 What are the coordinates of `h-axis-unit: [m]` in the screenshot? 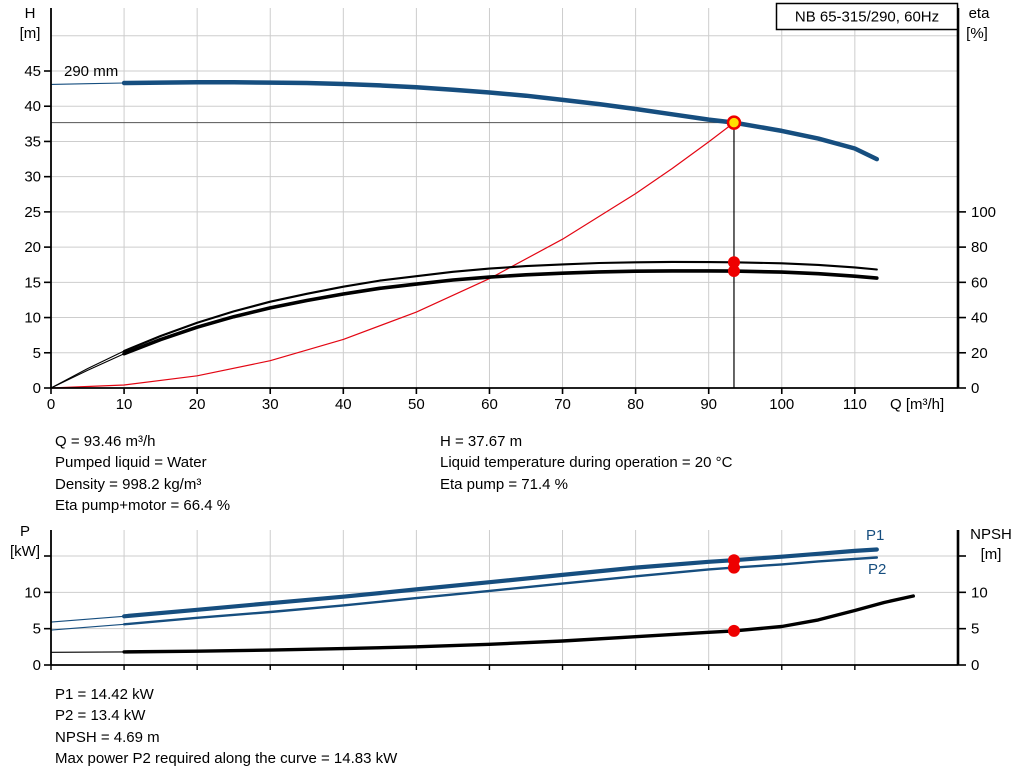 It's located at (30, 33).